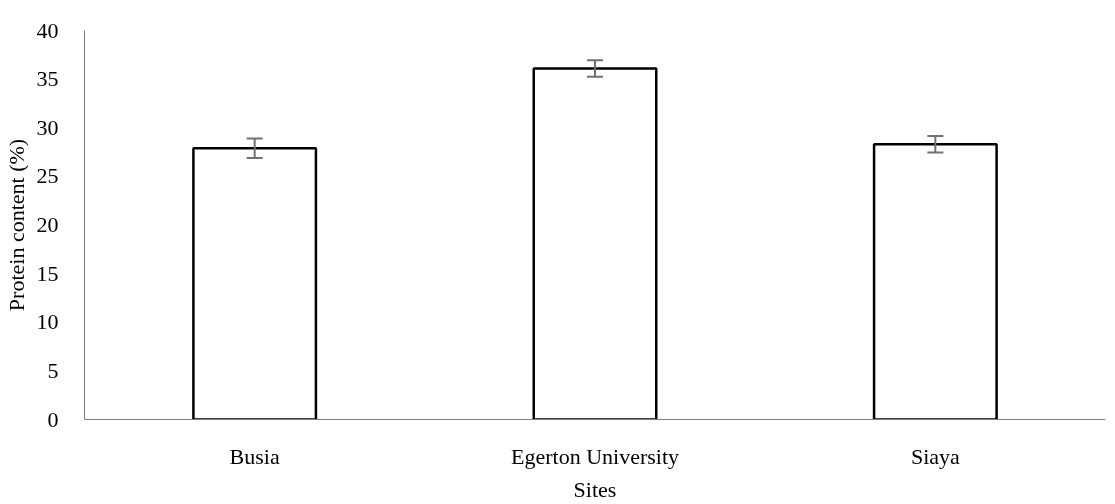 The width and height of the screenshot is (1115, 504). I want to click on x-tick-label: Egerton University, so click(595, 456).